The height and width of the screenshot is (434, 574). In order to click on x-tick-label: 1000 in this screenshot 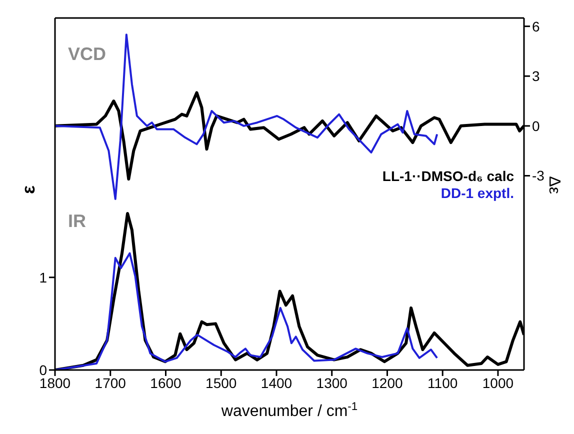, I will do `click(498, 382)`.